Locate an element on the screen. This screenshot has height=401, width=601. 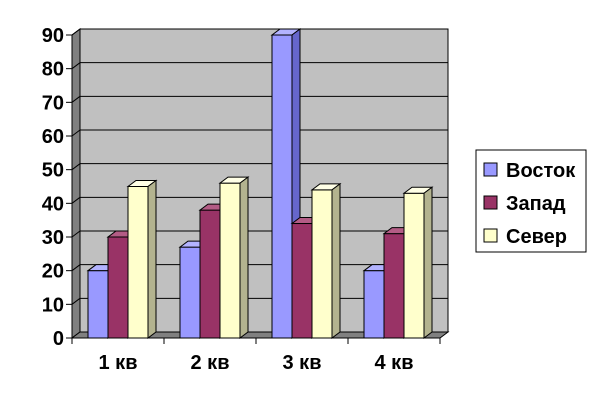
x-axis: 1 кв 2 кв 3 кв 4 кв is located at coordinates (256, 355).